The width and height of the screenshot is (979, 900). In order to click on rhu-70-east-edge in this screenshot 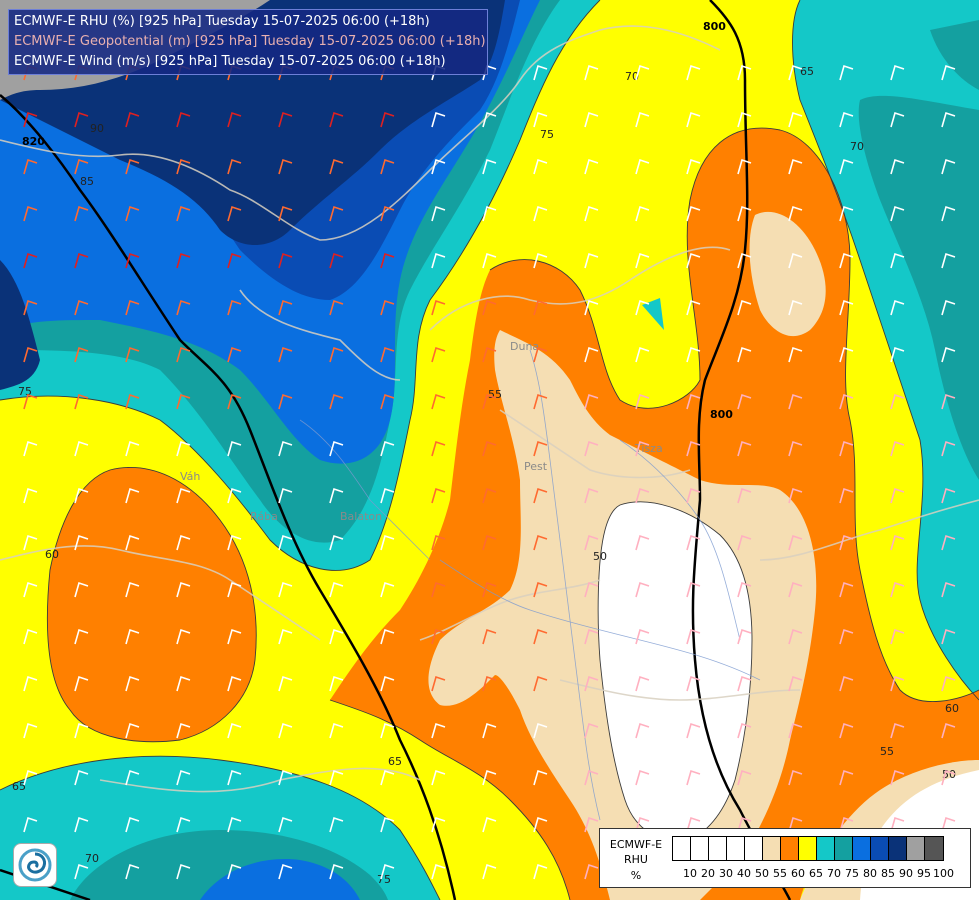, I will do `click(957, 610)`.